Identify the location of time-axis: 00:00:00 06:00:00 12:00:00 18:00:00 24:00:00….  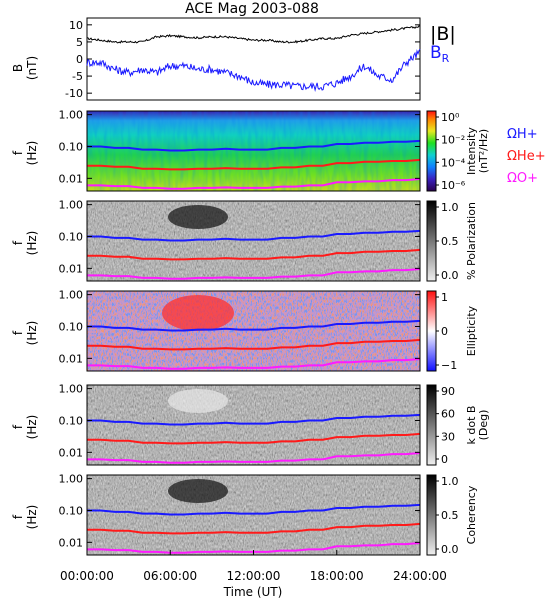
(253, 574).